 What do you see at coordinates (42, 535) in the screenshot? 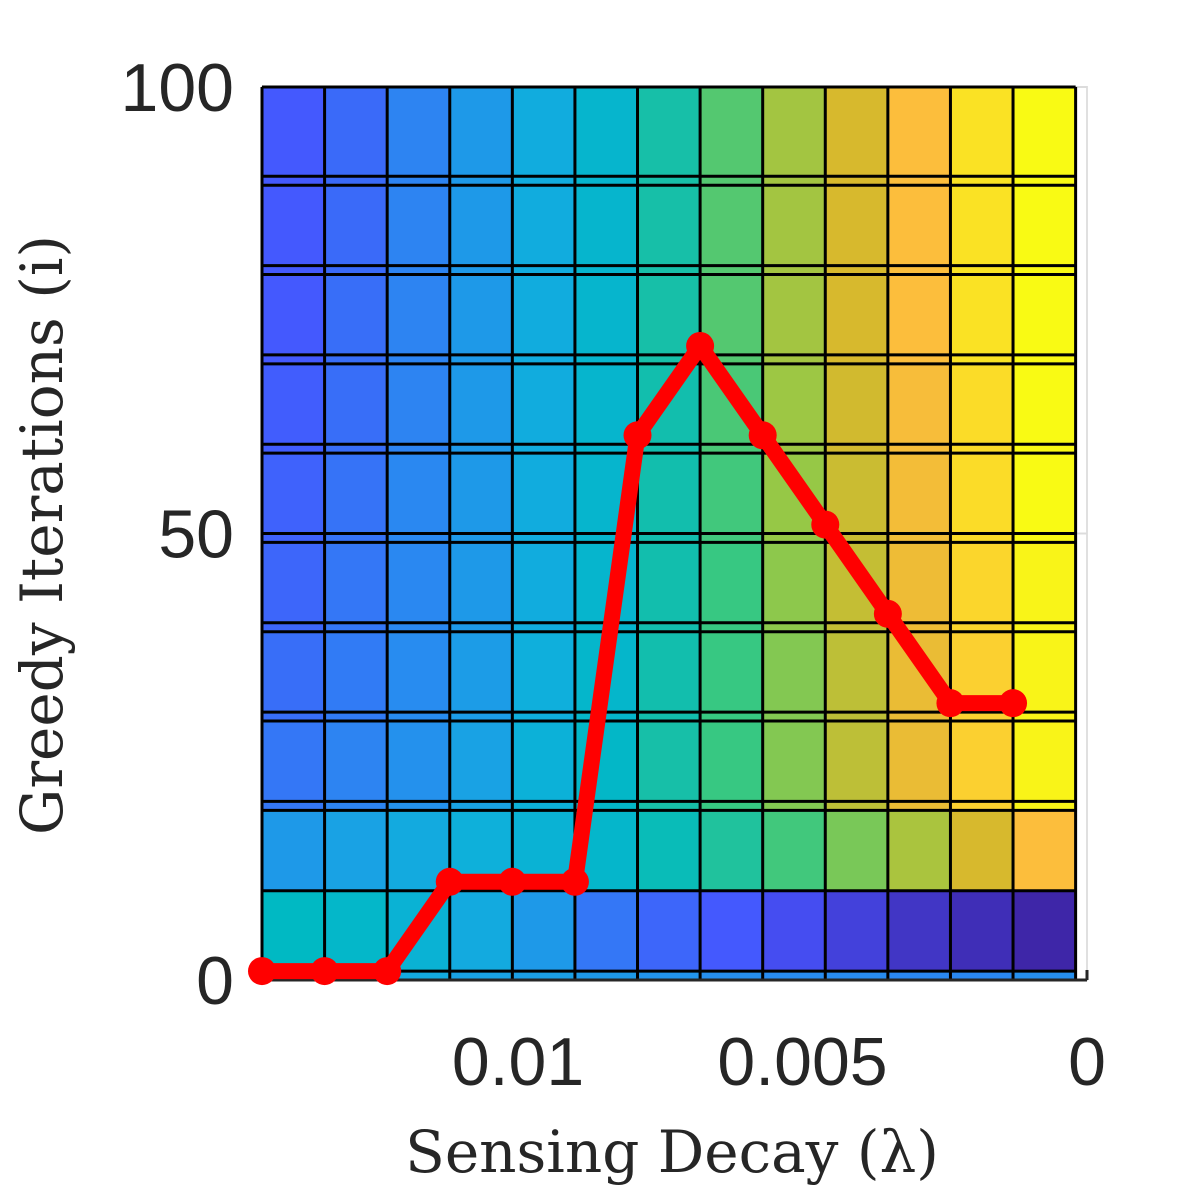
I see `y-axis-label: Greedy Iterations (i)` at bounding box center [42, 535].